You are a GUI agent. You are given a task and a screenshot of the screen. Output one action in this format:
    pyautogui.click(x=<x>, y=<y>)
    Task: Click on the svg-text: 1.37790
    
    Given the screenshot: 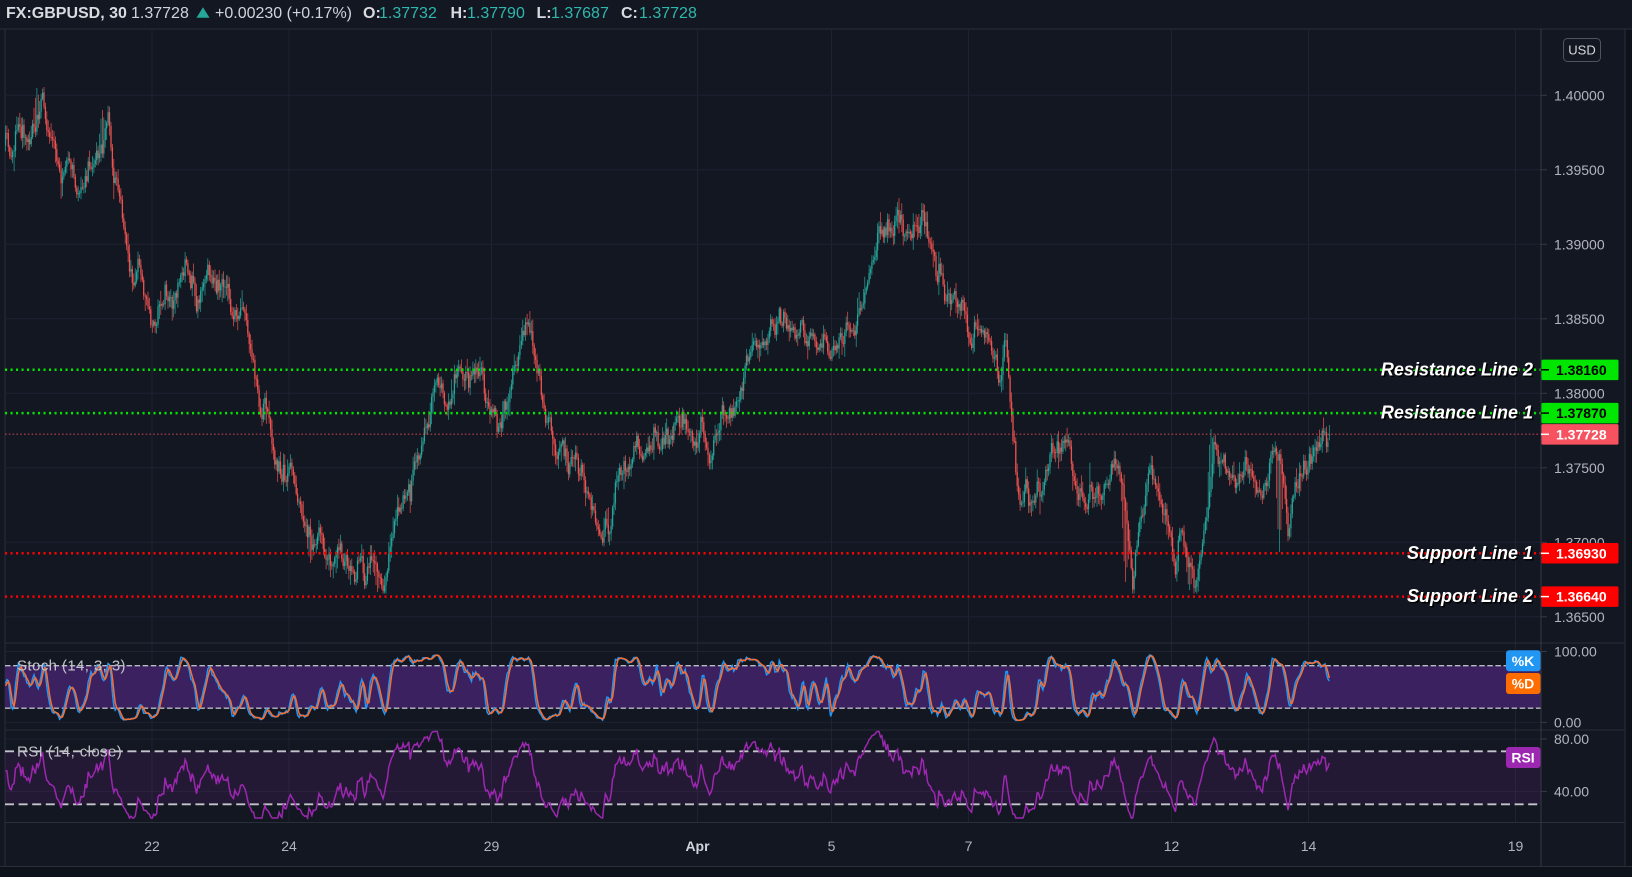 What is the action you would take?
    pyautogui.click(x=496, y=13)
    